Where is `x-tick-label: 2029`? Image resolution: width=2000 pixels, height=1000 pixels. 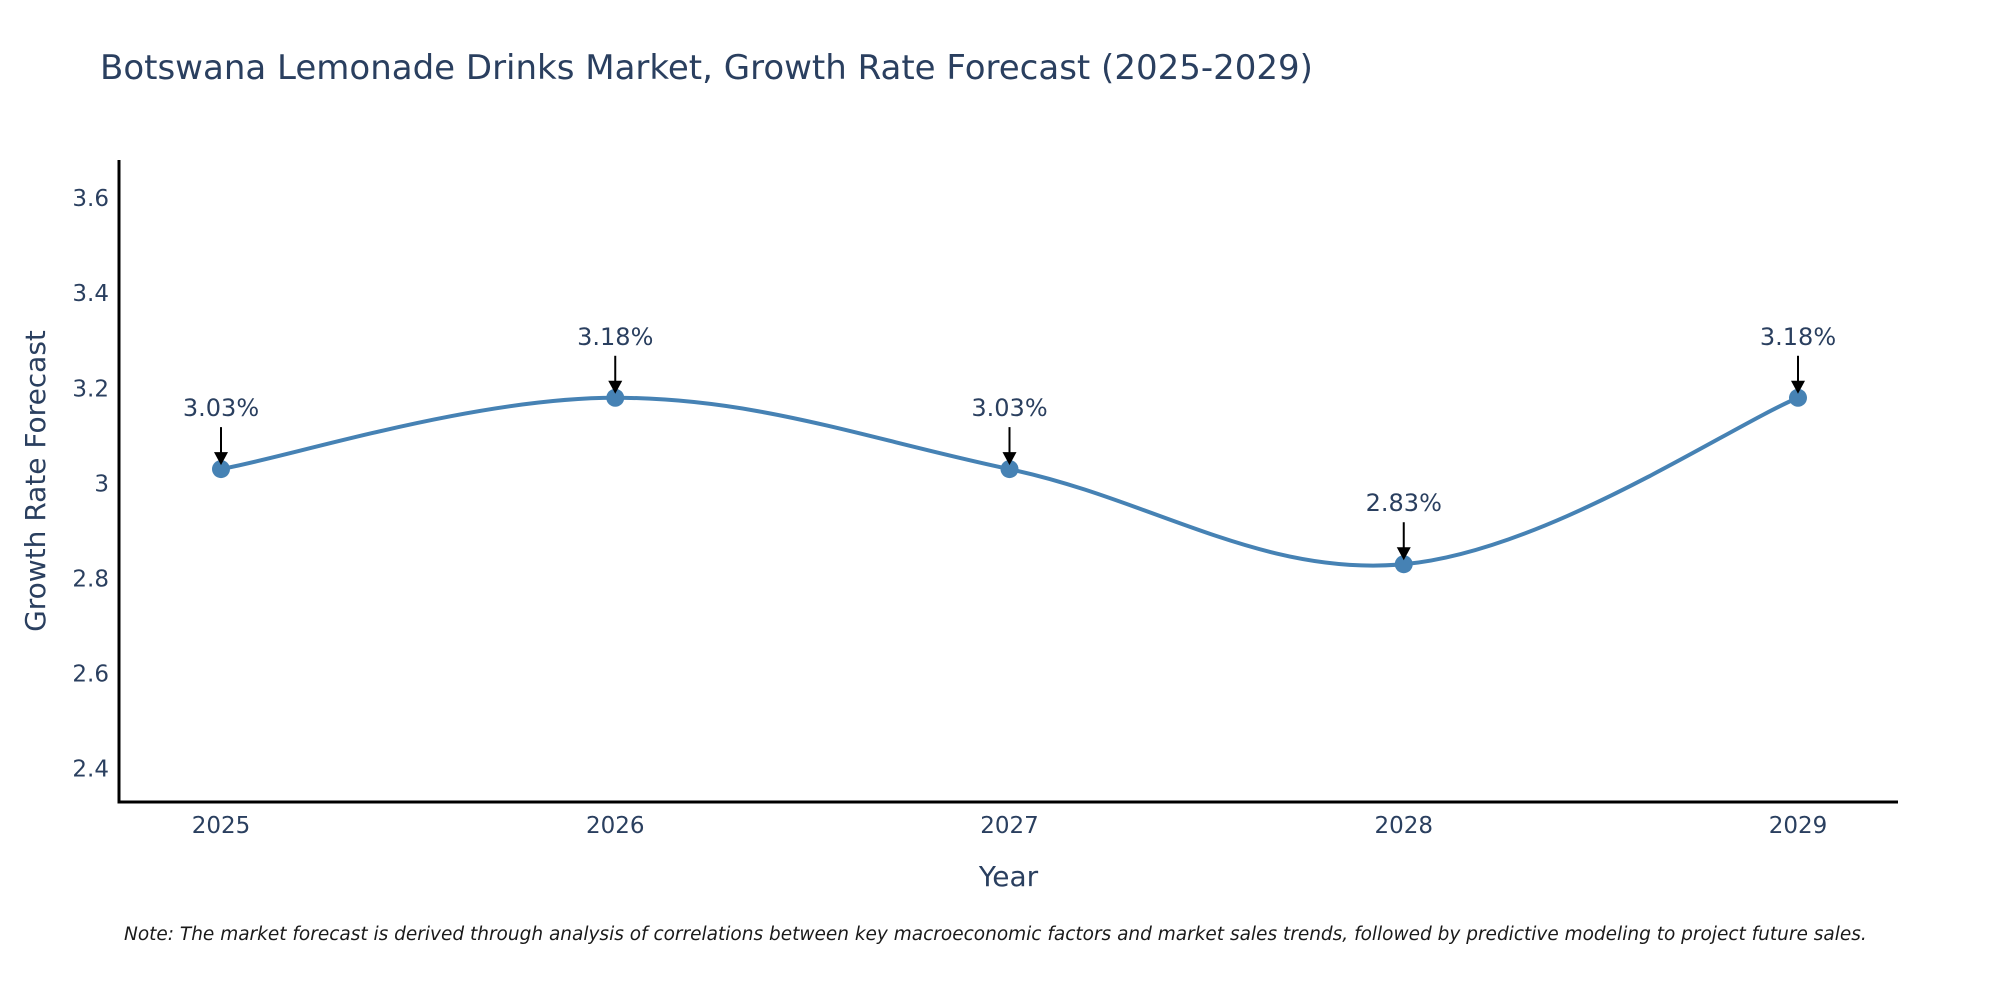
x-tick-label: 2029 is located at coordinates (1798, 826).